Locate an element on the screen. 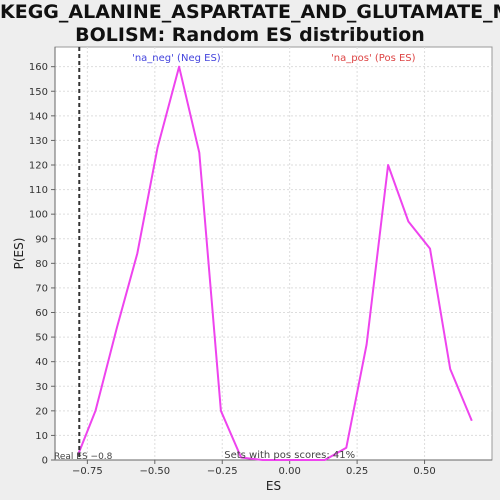 This screenshot has height=500, width=500. pos-es-label: 'na_pos' (Pos ES) is located at coordinates (373, 58).